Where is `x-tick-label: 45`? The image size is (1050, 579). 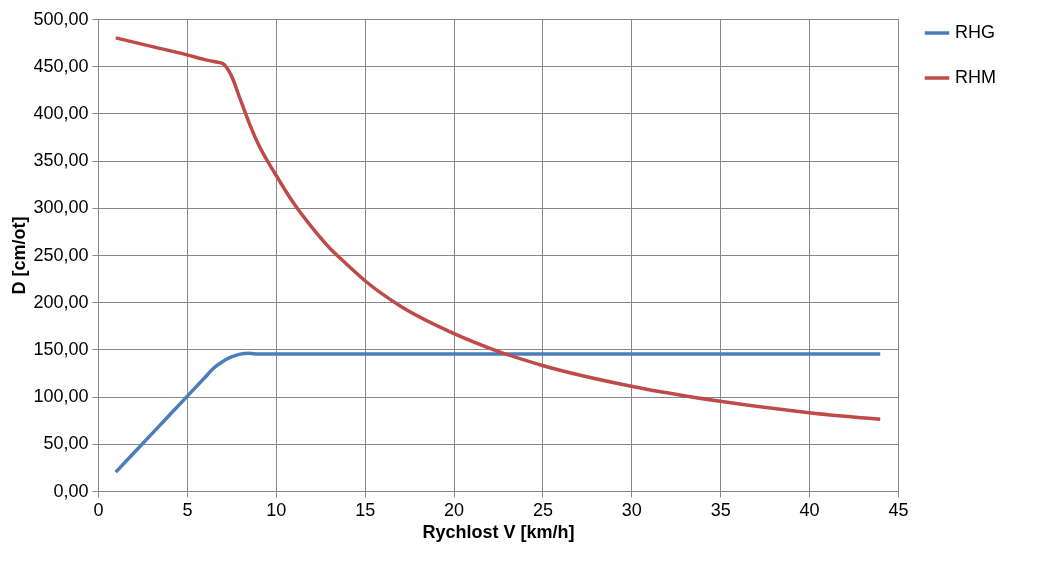 x-tick-label: 45 is located at coordinates (898, 509).